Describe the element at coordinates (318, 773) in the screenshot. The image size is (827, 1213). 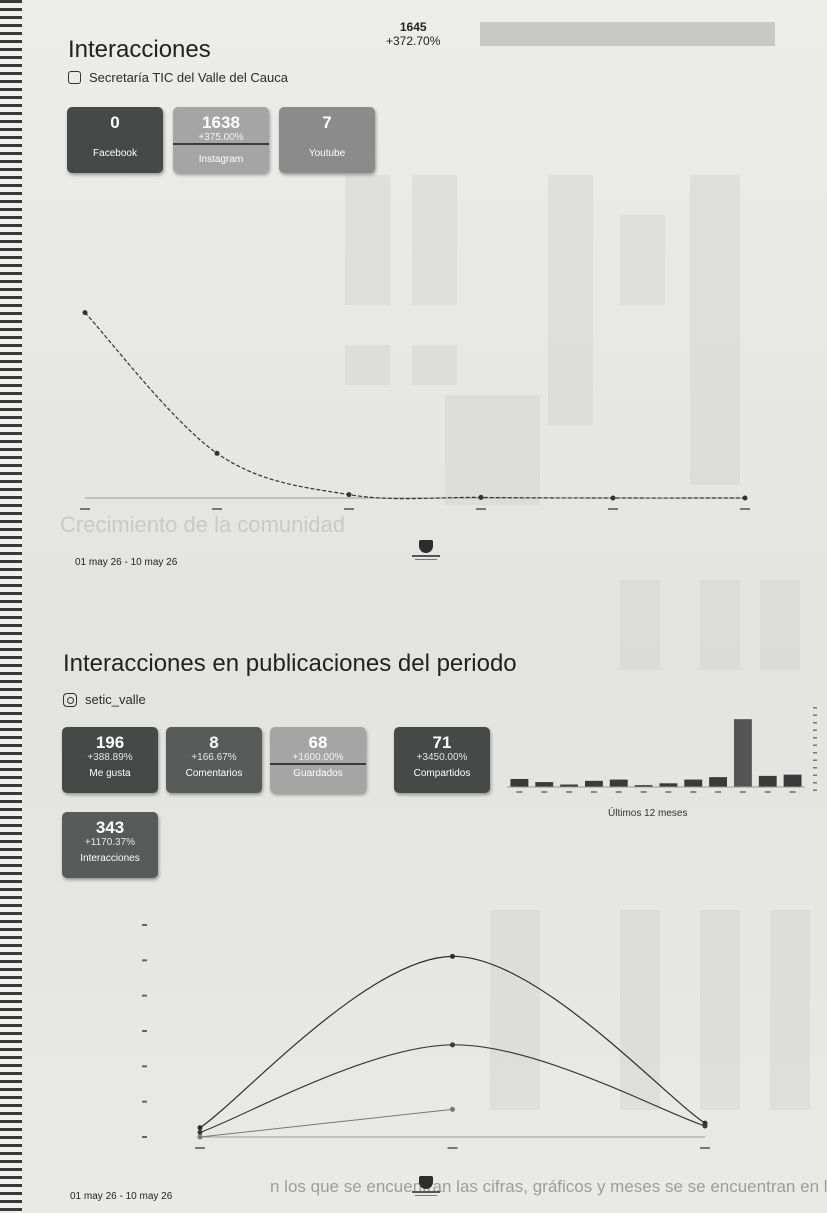
I see `card-label: Guardados` at that location.